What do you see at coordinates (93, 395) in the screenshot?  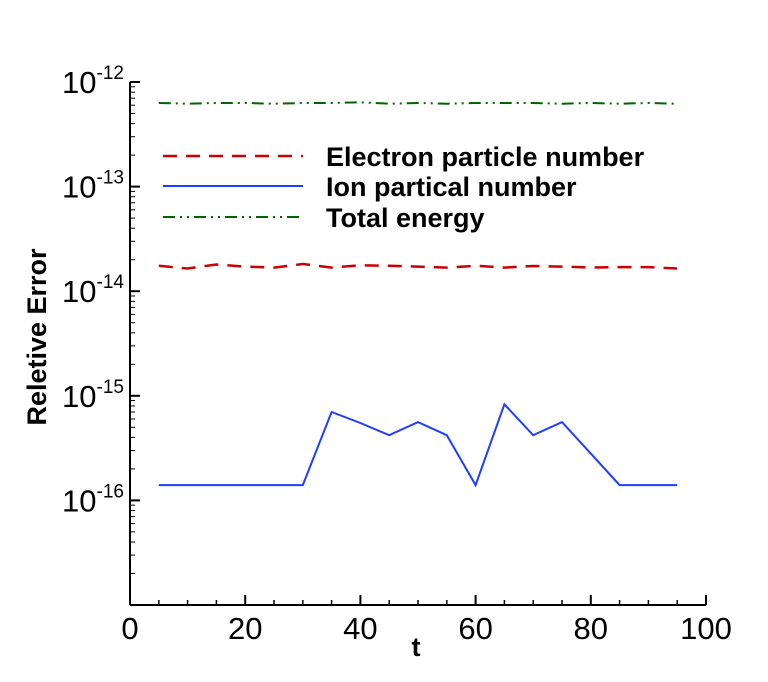 I see `y-tick-label: 10-15` at bounding box center [93, 395].